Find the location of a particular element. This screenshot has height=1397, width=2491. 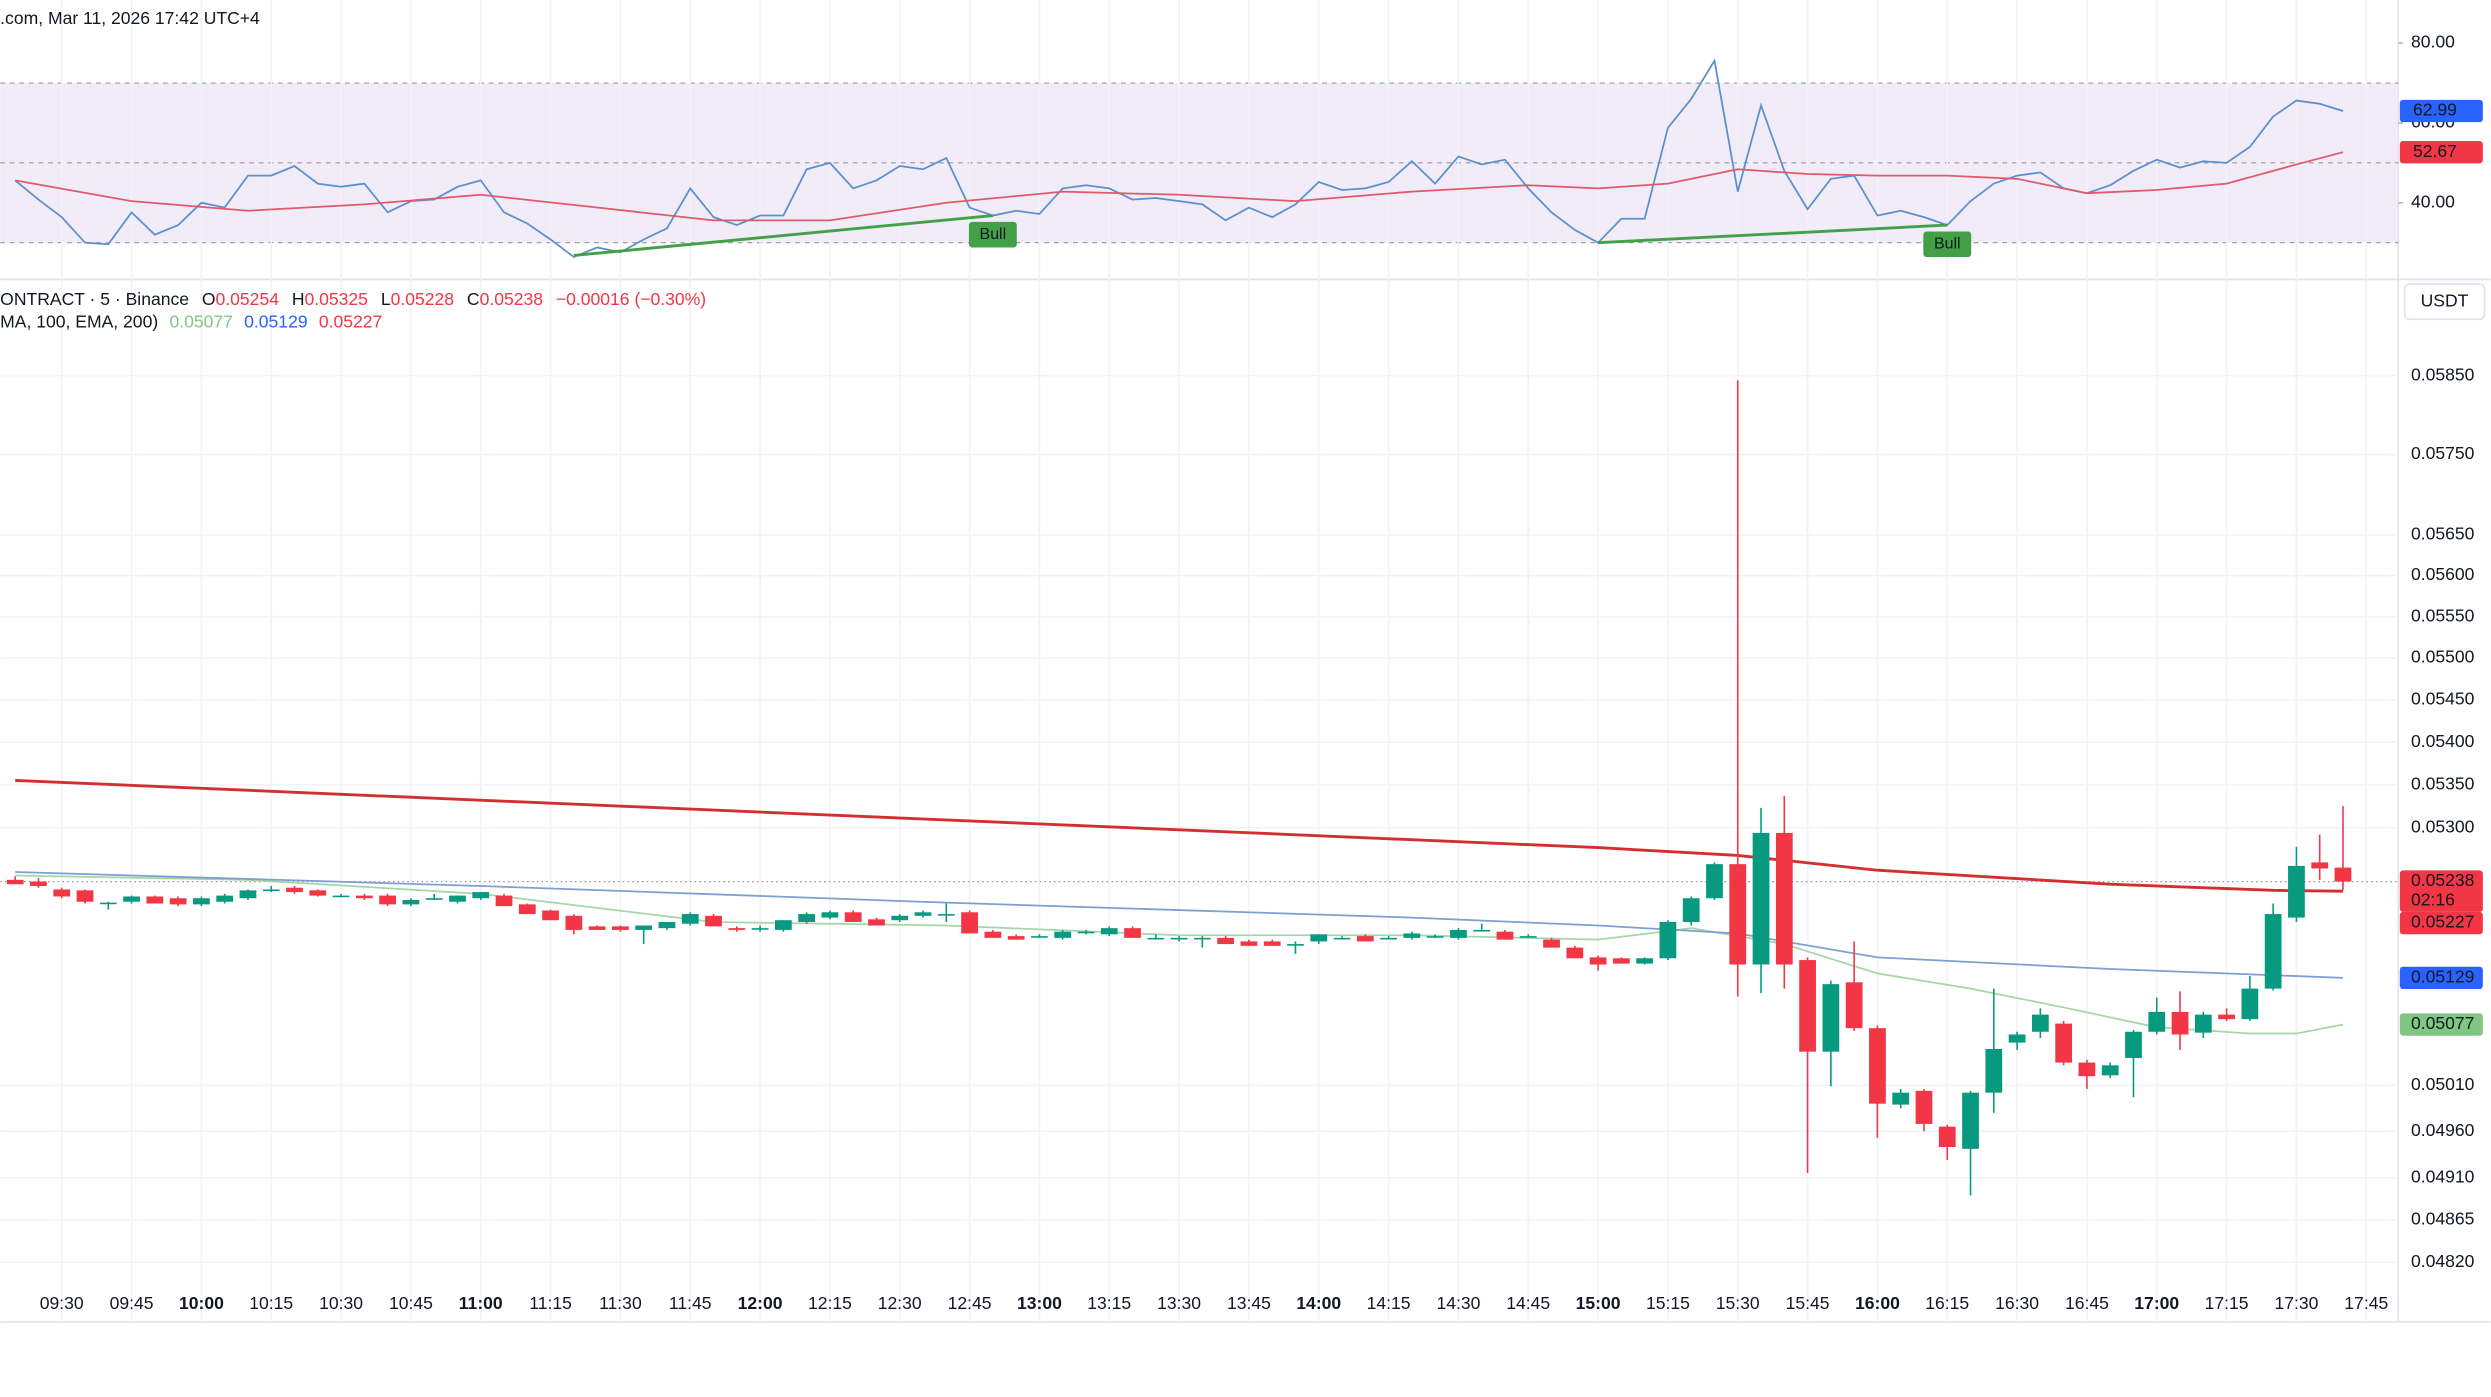

y-tick-label: 0.05400 is located at coordinates (2443, 741).